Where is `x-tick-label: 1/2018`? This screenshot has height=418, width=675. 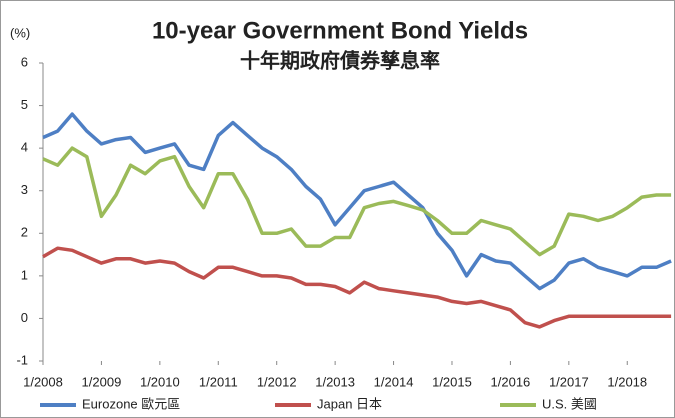 x-tick-label: 1/2018 is located at coordinates (627, 381).